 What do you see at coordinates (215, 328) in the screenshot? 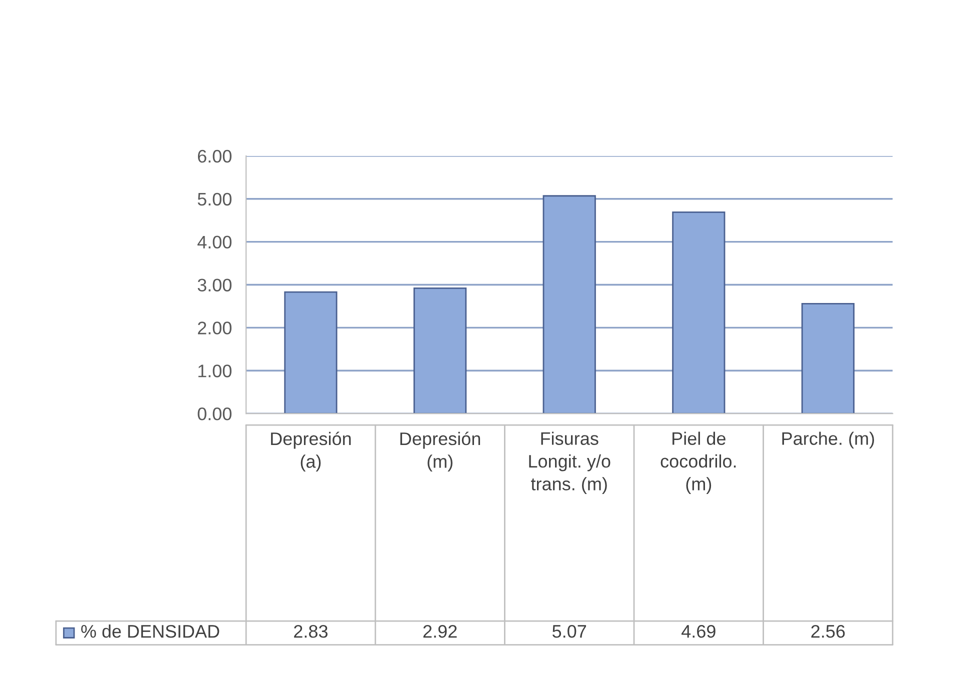
I see `y-tick-label: 2.00` at bounding box center [215, 328].